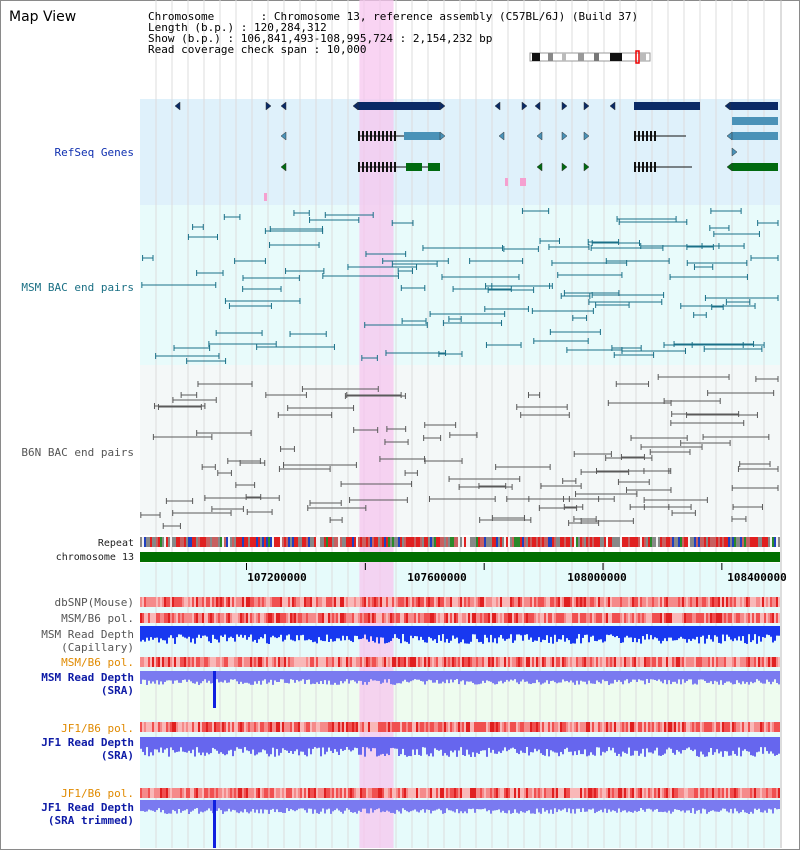 This screenshot has width=800, height=850. What do you see at coordinates (94, 152) in the screenshot?
I see `track-label-refseq: RefSeq Genes` at bounding box center [94, 152].